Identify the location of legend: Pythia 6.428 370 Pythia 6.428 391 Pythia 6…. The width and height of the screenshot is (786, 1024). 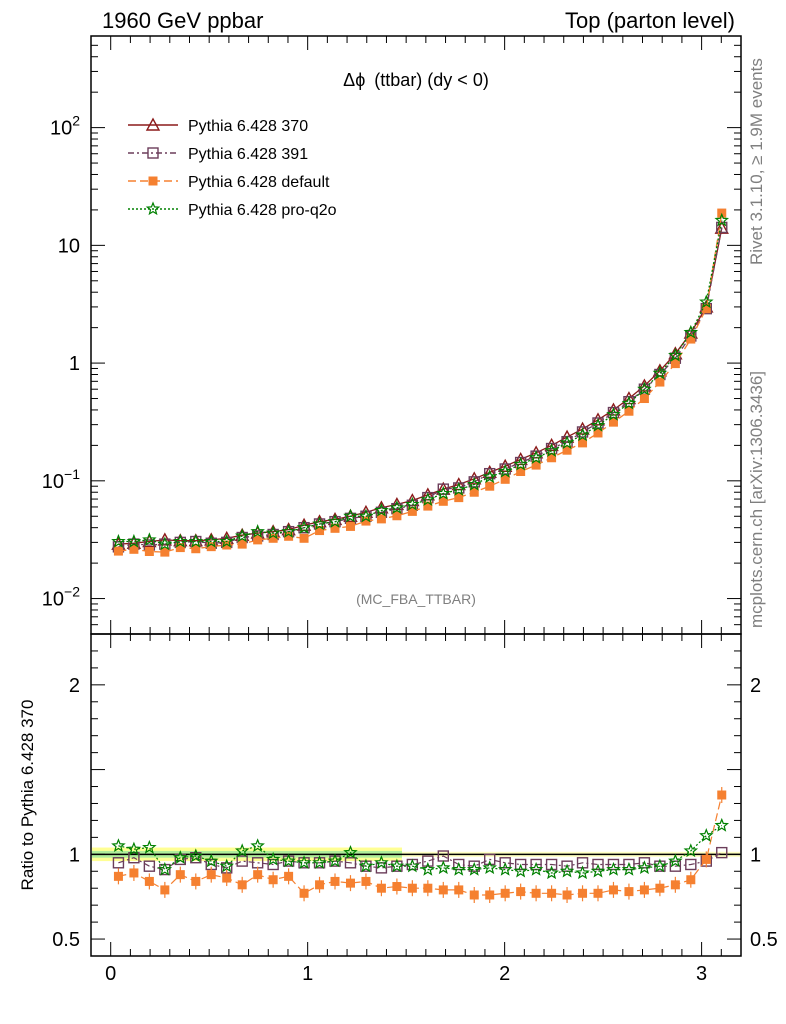
(232, 168).